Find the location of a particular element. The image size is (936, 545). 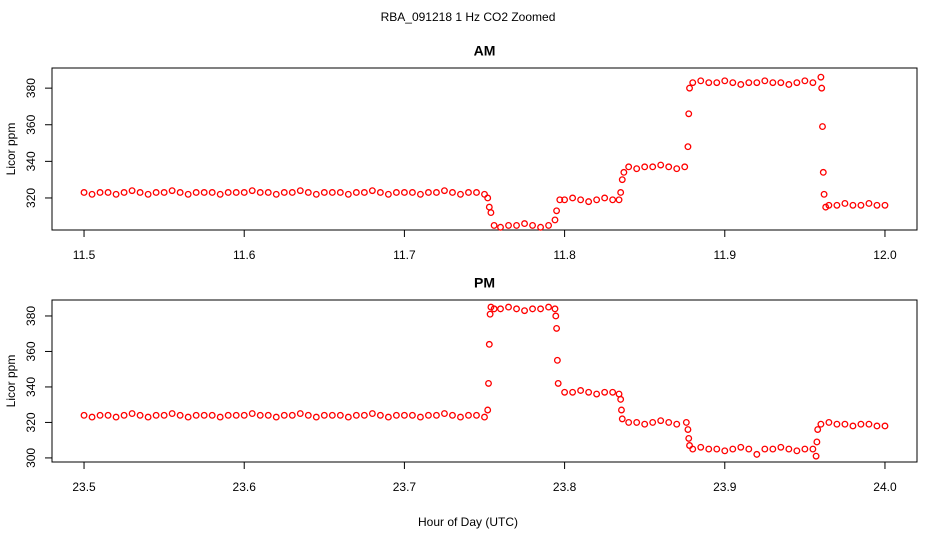

y-tick-label: 340 is located at coordinates (31, 161).